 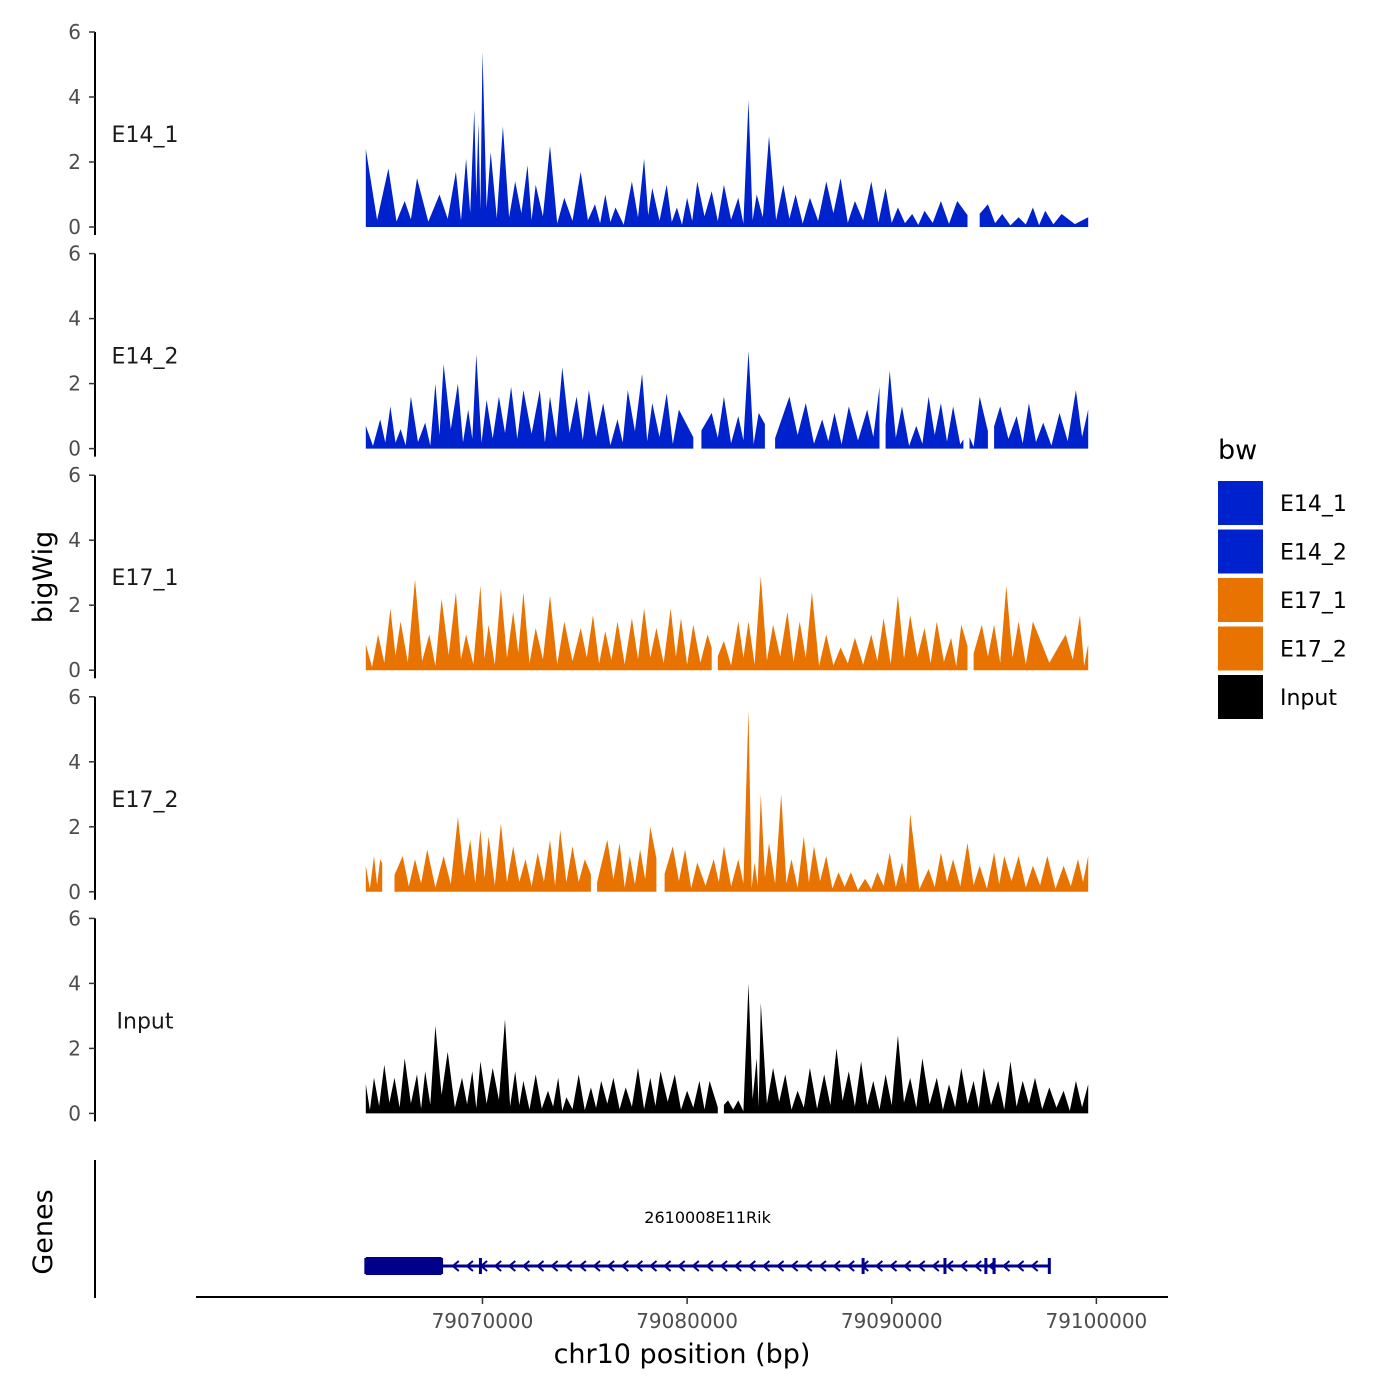 What do you see at coordinates (578, 129) in the screenshot?
I see `track-E14_1: 0 2 4 6 E14_1` at bounding box center [578, 129].